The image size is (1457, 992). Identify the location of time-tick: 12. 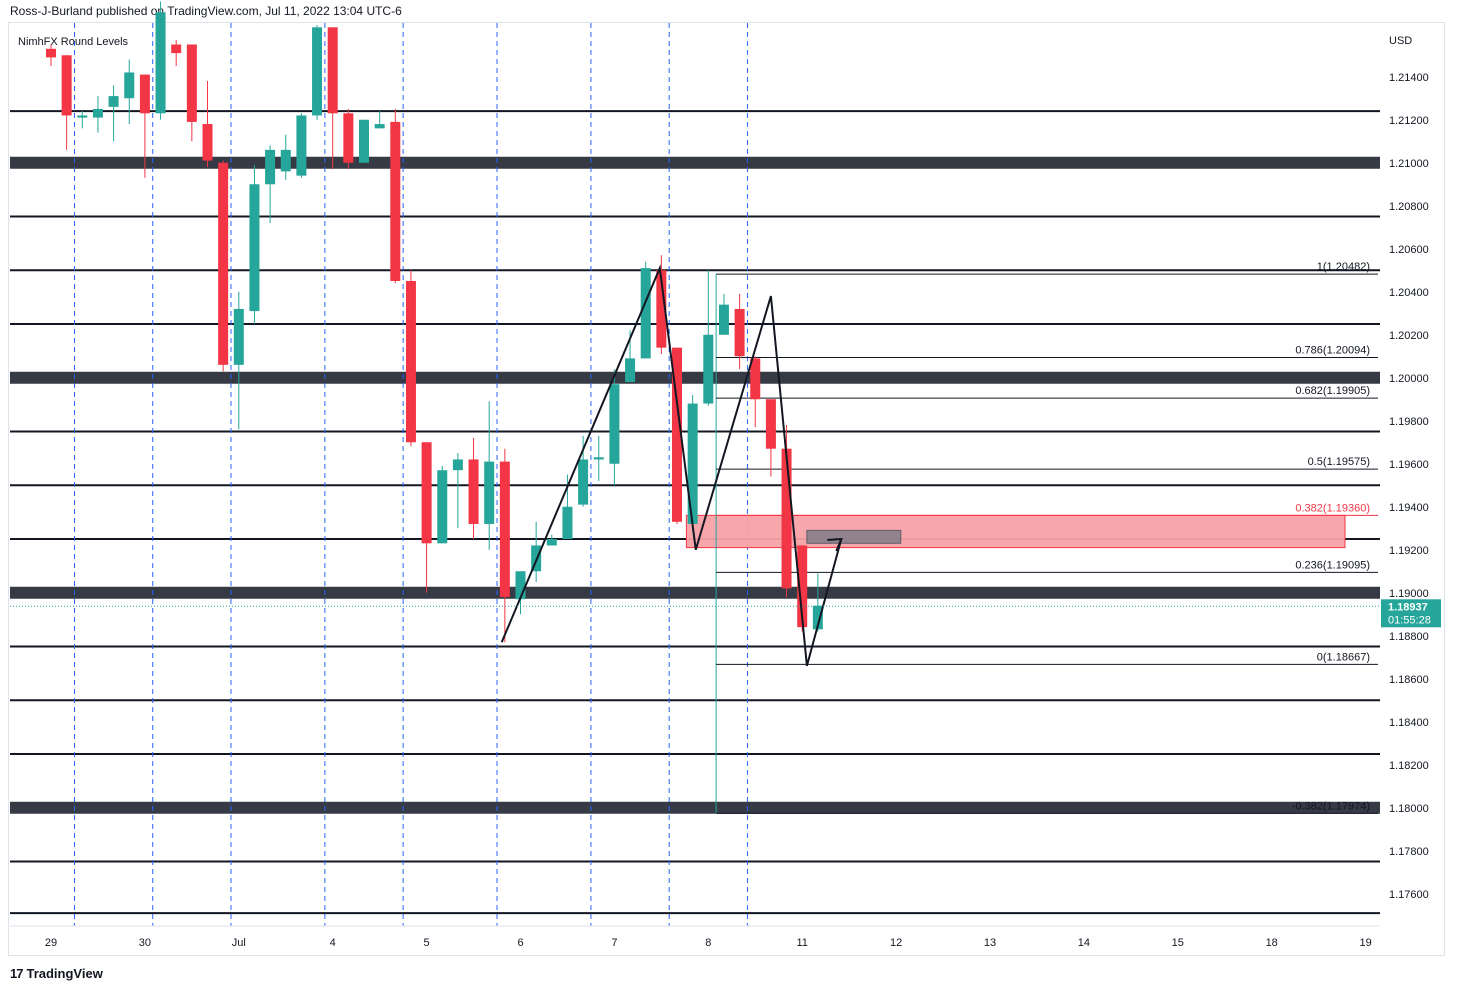
(896, 943).